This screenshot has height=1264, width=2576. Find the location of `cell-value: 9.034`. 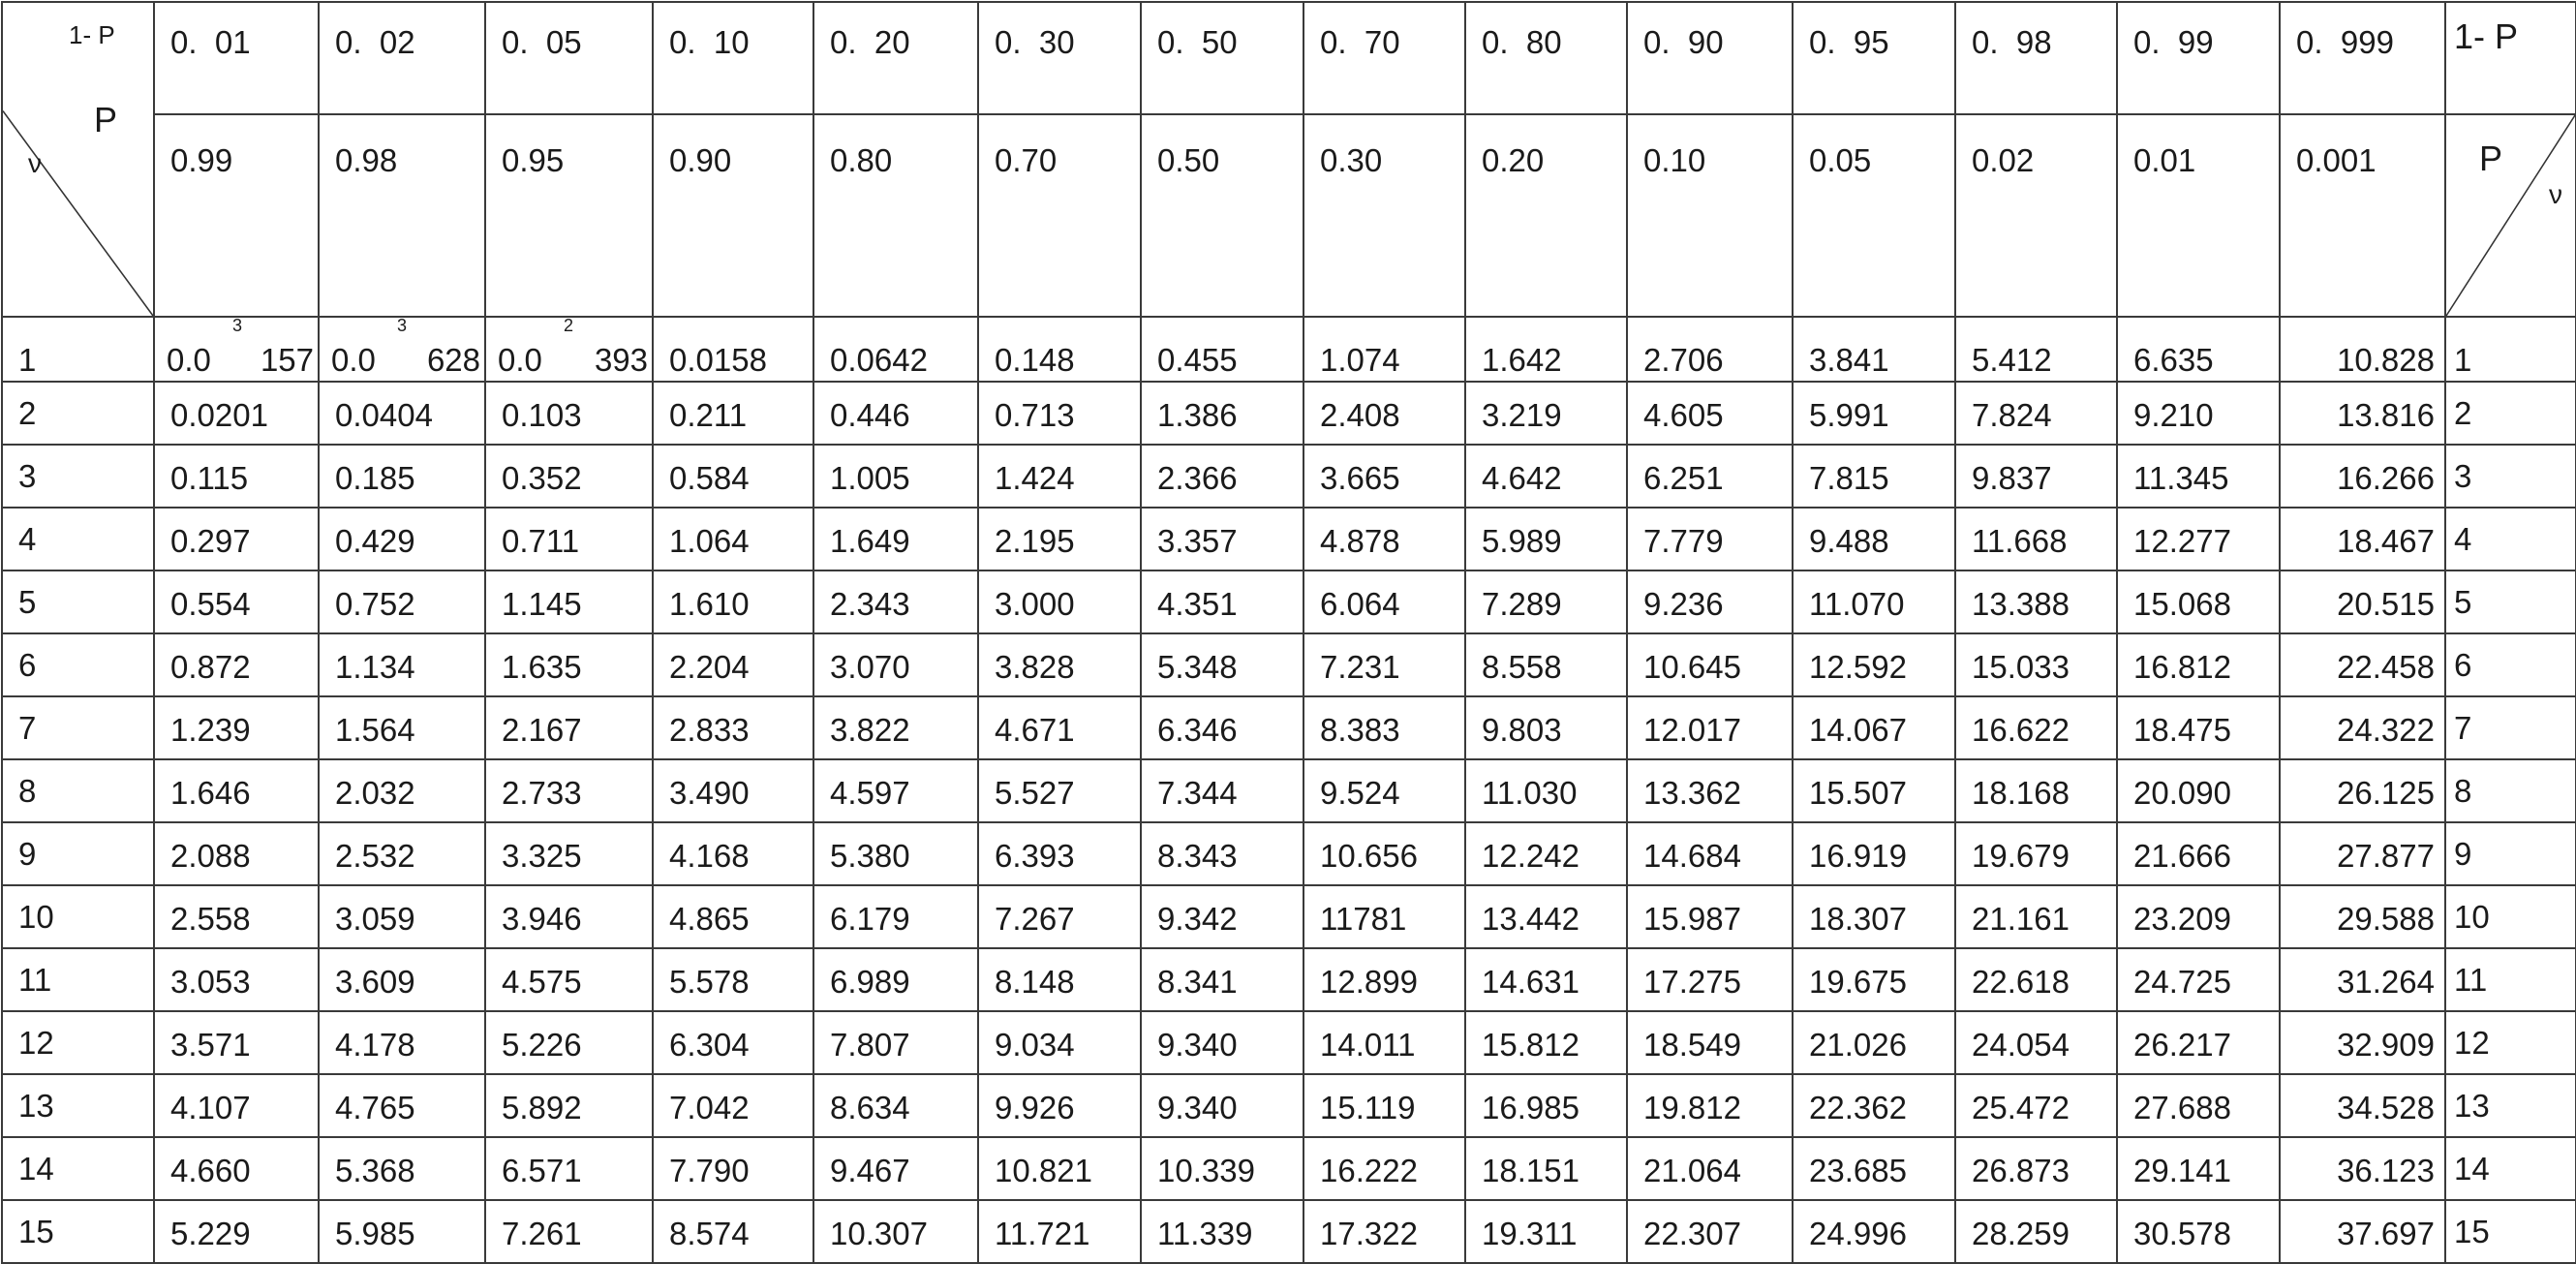

cell-value: 9.034 is located at coordinates (1059, 1042).